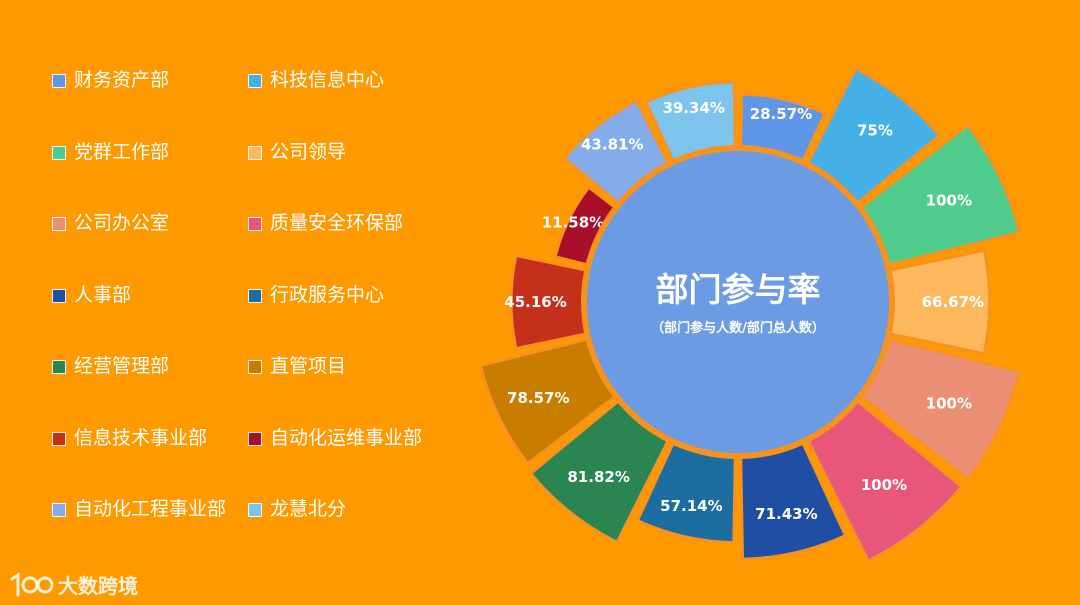 This screenshot has height=605, width=1080. I want to click on legend-label: 自动化工程事业部, so click(150, 509).